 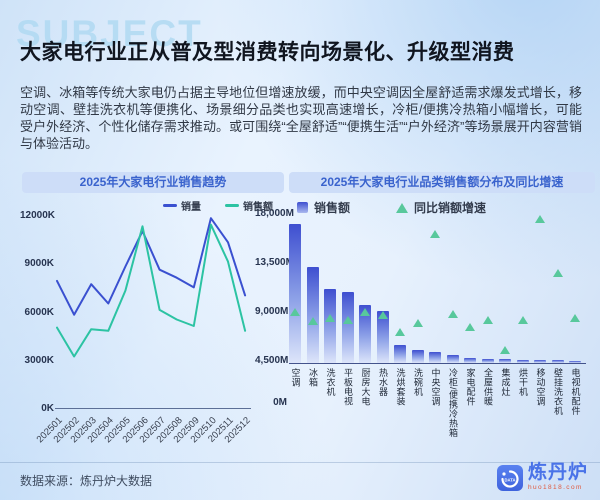 What do you see at coordinates (191, 207) in the screenshot?
I see `legend-label: 销量` at bounding box center [191, 207].